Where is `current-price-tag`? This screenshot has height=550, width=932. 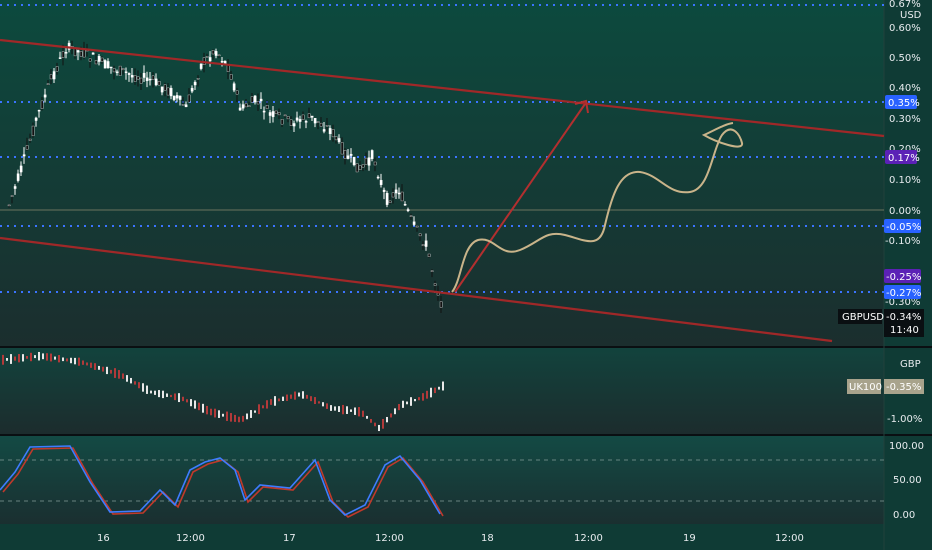
current-price-tag is located at coordinates (904, 323).